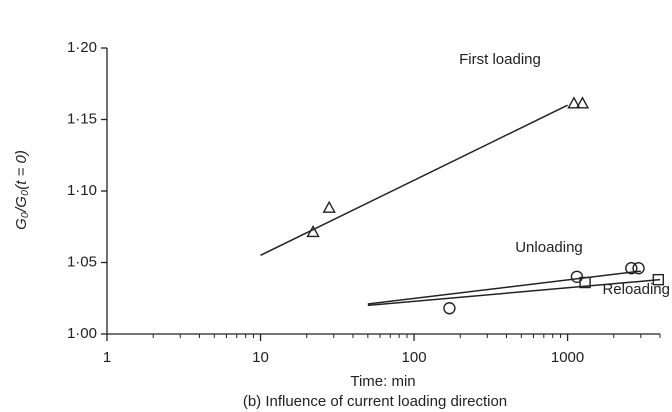  I want to click on series-label: Reloading, so click(636, 289).